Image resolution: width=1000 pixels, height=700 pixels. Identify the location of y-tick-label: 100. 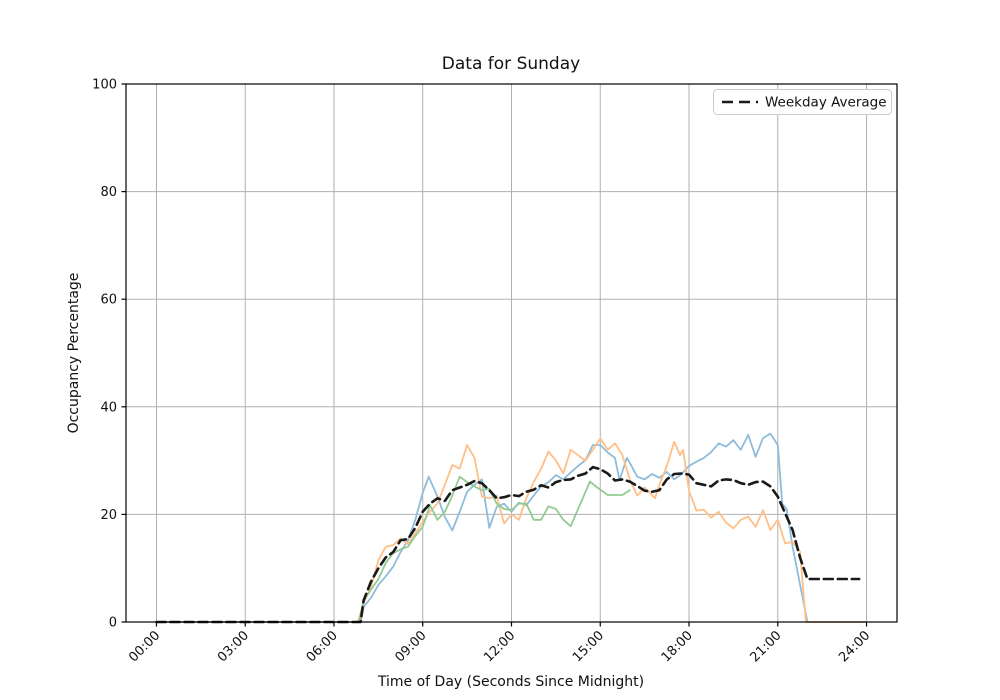
(104, 85).